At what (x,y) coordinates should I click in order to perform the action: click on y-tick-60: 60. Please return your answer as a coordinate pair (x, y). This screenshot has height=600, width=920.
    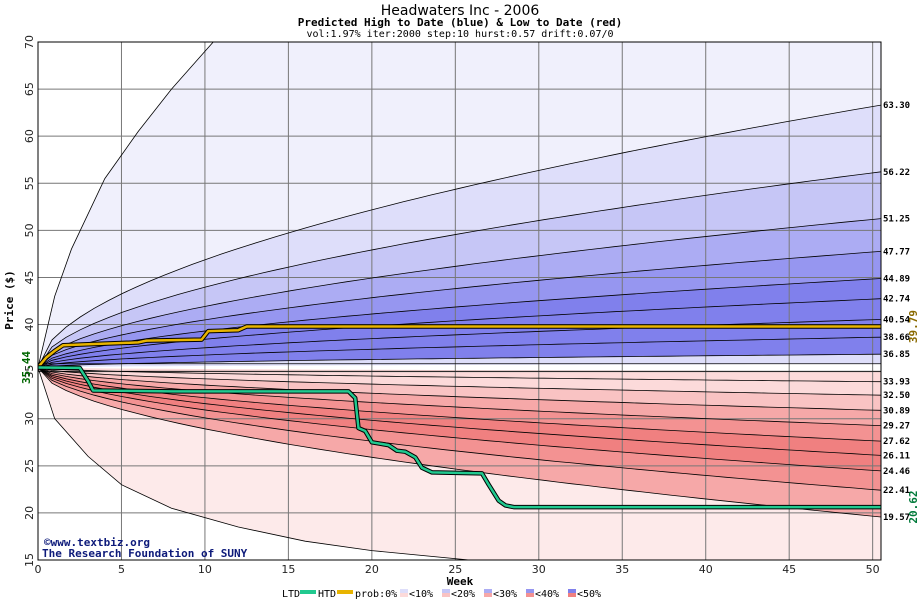
    Looking at the image, I should click on (29, 136).